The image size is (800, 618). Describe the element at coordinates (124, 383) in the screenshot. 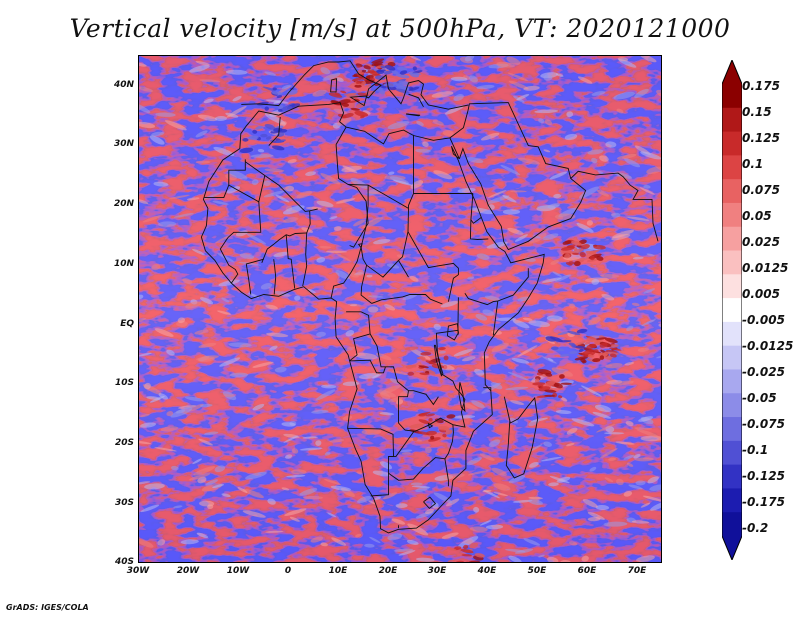

I see `lat-label-10s: 10S` at that location.